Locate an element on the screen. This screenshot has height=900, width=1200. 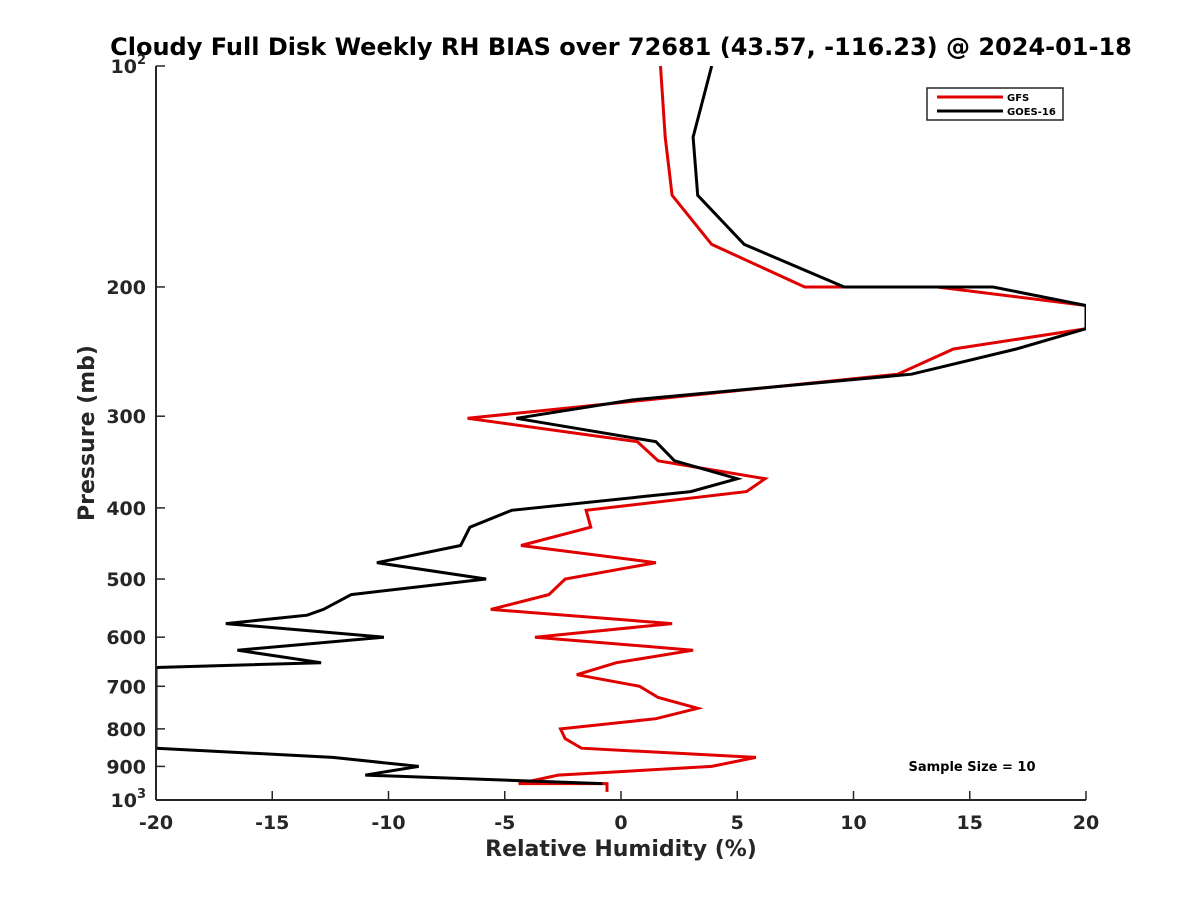
y-axis-label: Pressure (mb) is located at coordinates (87, 433).